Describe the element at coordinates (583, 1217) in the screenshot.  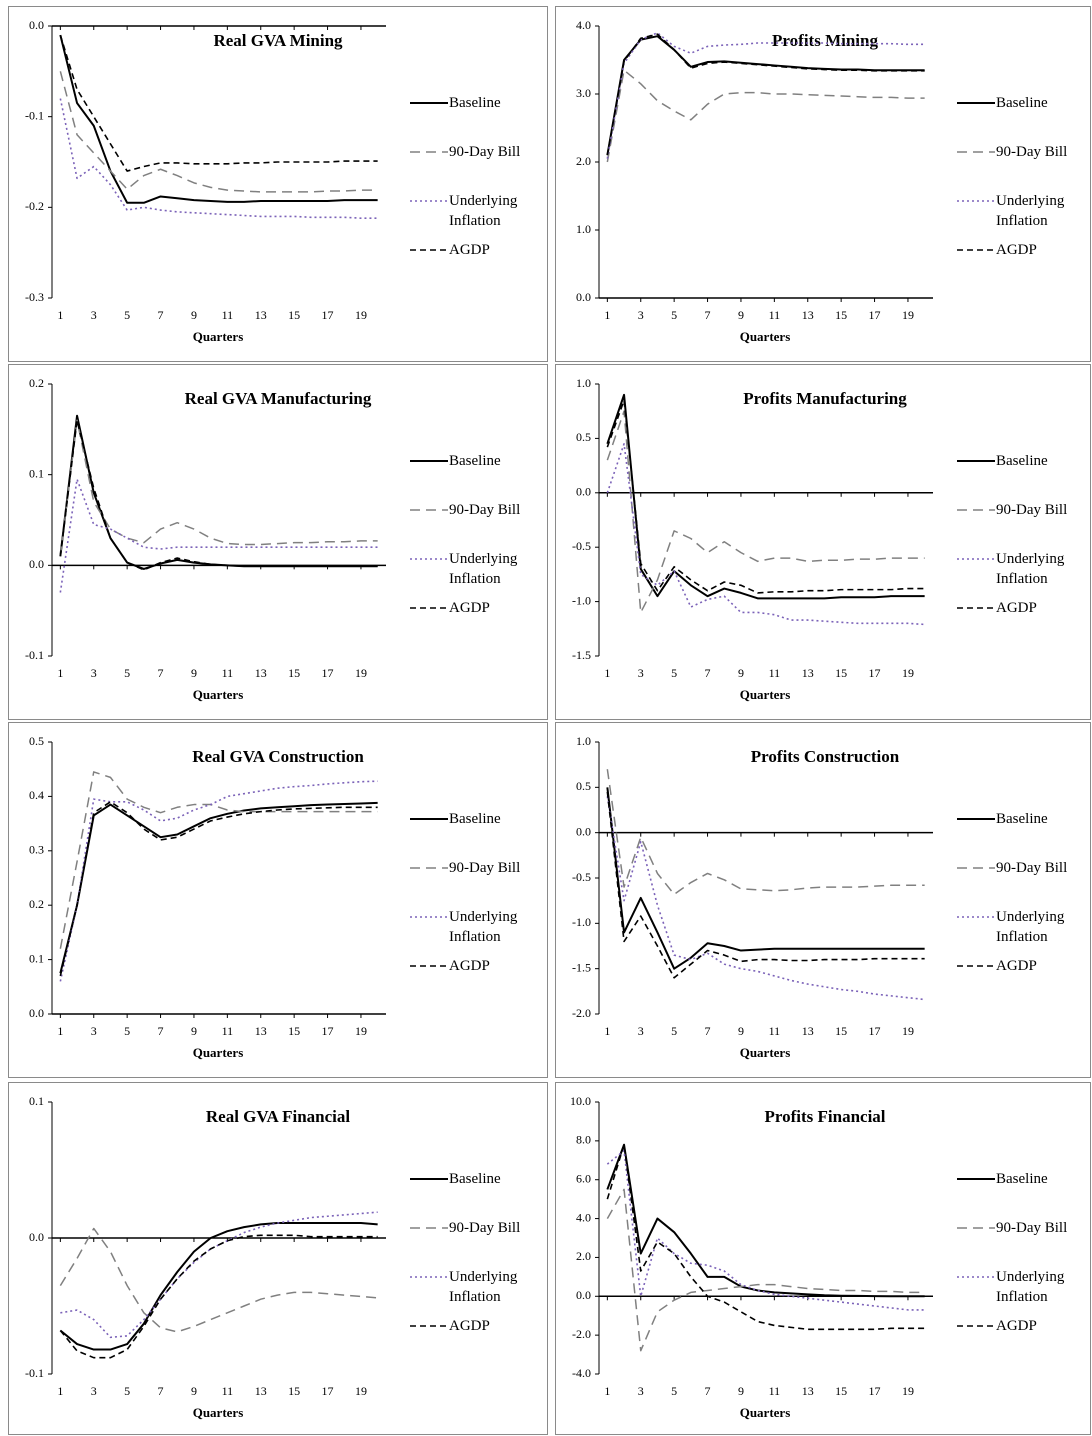
I see `y-tick-label: 4.0` at that location.